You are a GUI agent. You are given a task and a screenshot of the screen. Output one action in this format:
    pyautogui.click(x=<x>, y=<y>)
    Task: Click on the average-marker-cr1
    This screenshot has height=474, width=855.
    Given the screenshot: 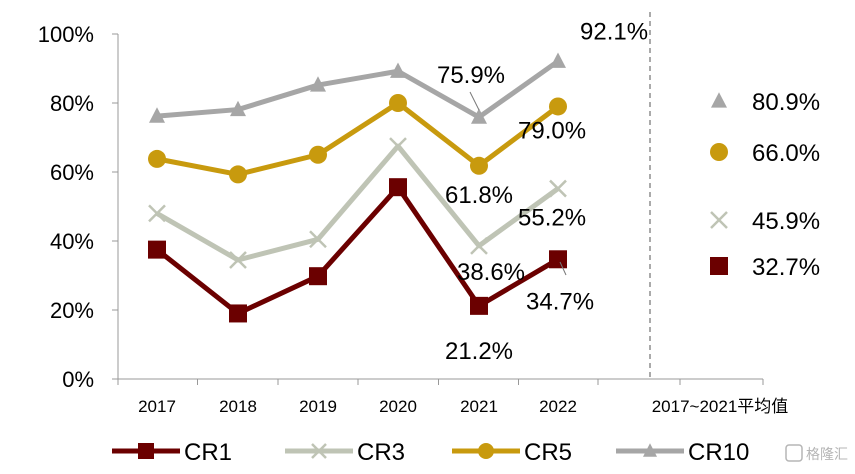 What is the action you would take?
    pyautogui.click(x=719, y=266)
    